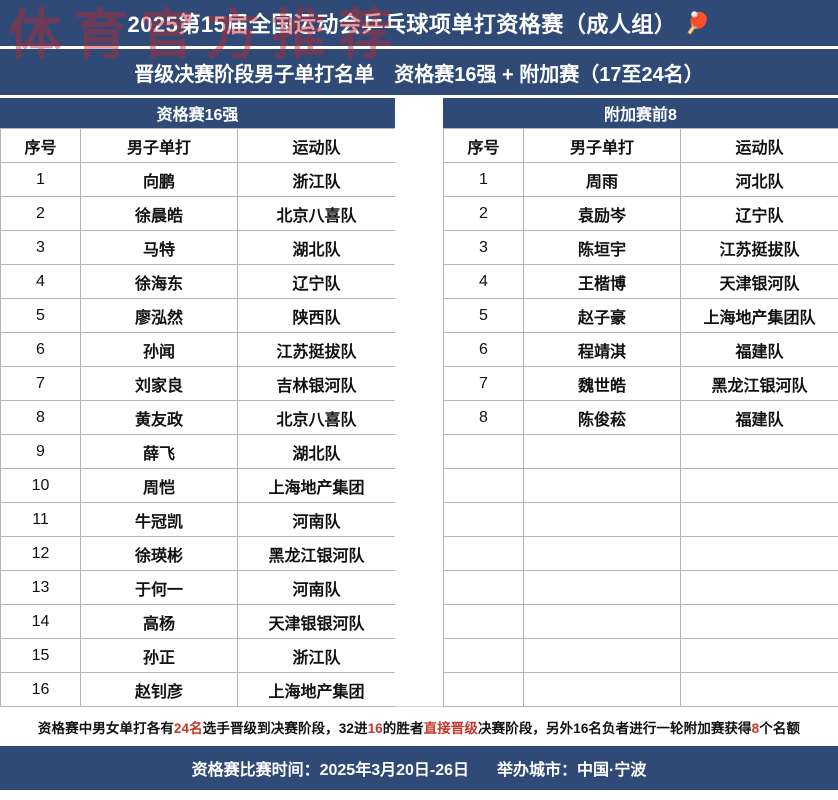 The width and height of the screenshot is (838, 800). What do you see at coordinates (602, 349) in the screenshot?
I see `cell-name: 程靖淇` at bounding box center [602, 349].